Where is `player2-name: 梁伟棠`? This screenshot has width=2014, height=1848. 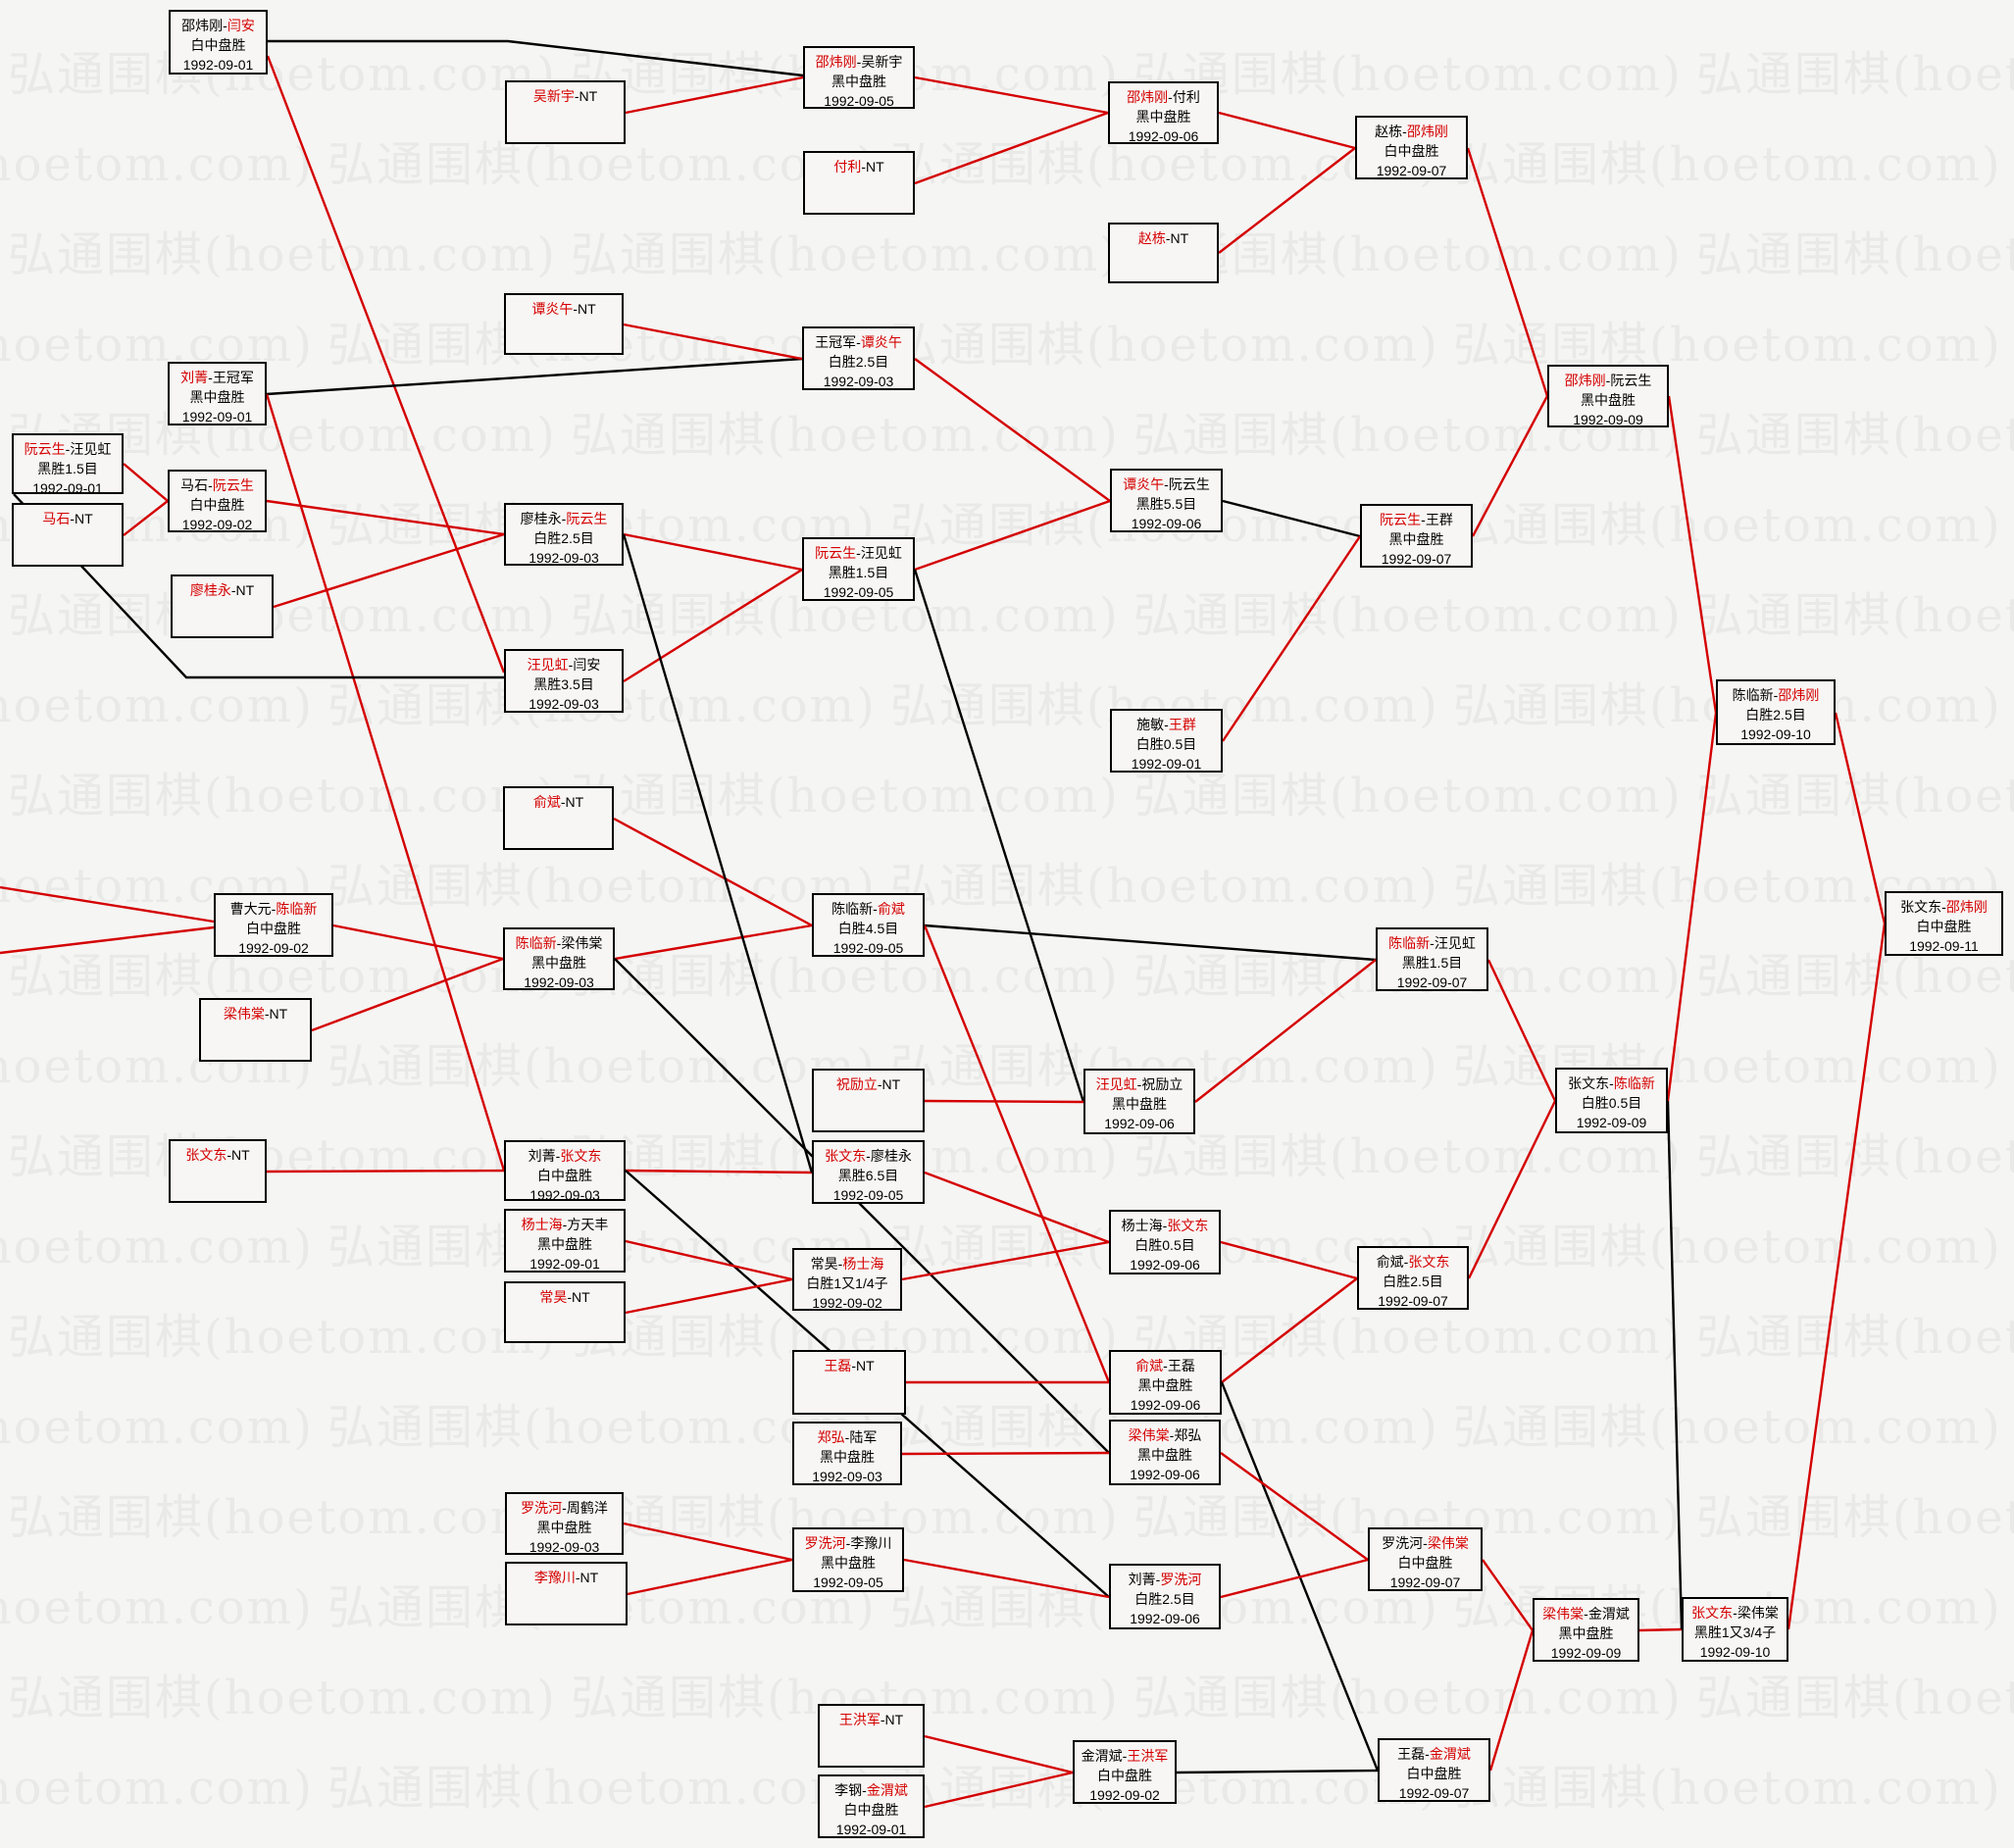
player2-name: 梁伟棠 is located at coordinates (1758, 1613).